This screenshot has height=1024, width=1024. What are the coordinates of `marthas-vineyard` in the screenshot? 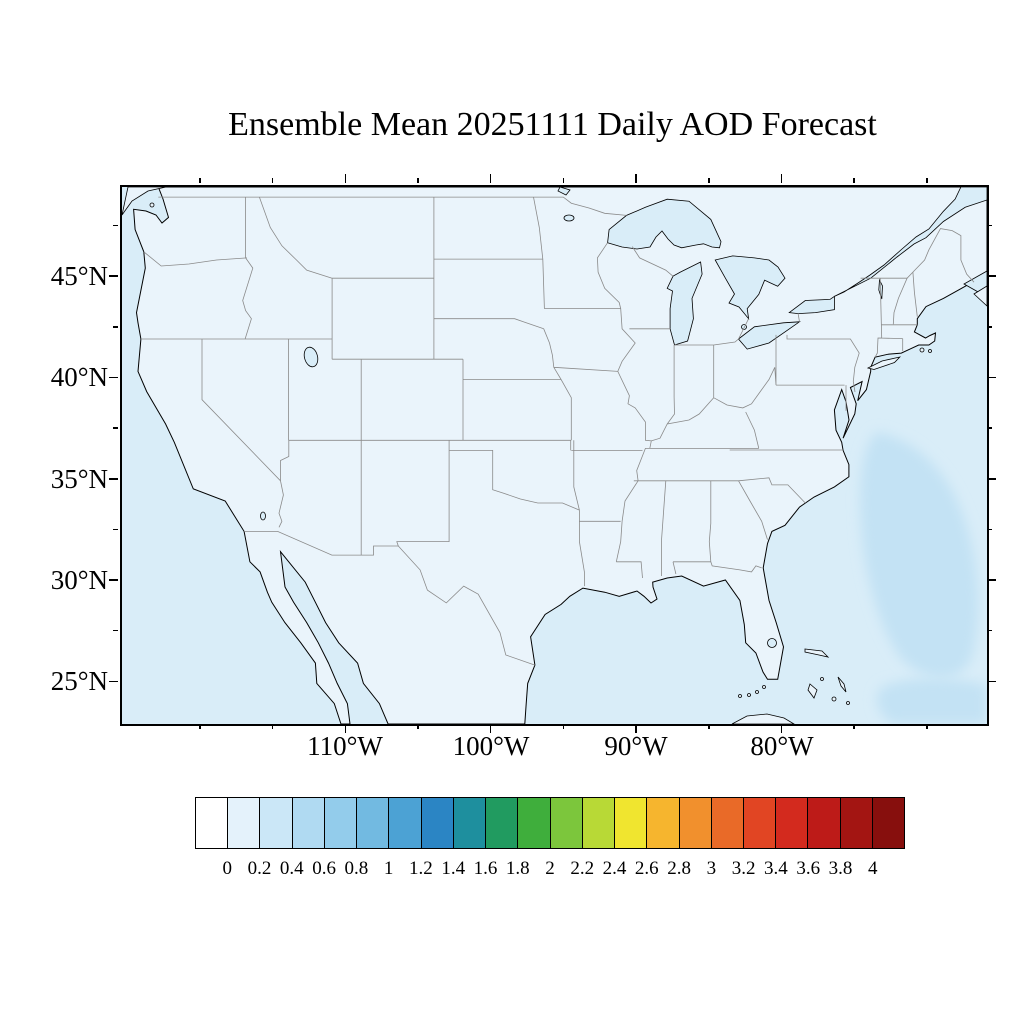 It's located at (922, 350).